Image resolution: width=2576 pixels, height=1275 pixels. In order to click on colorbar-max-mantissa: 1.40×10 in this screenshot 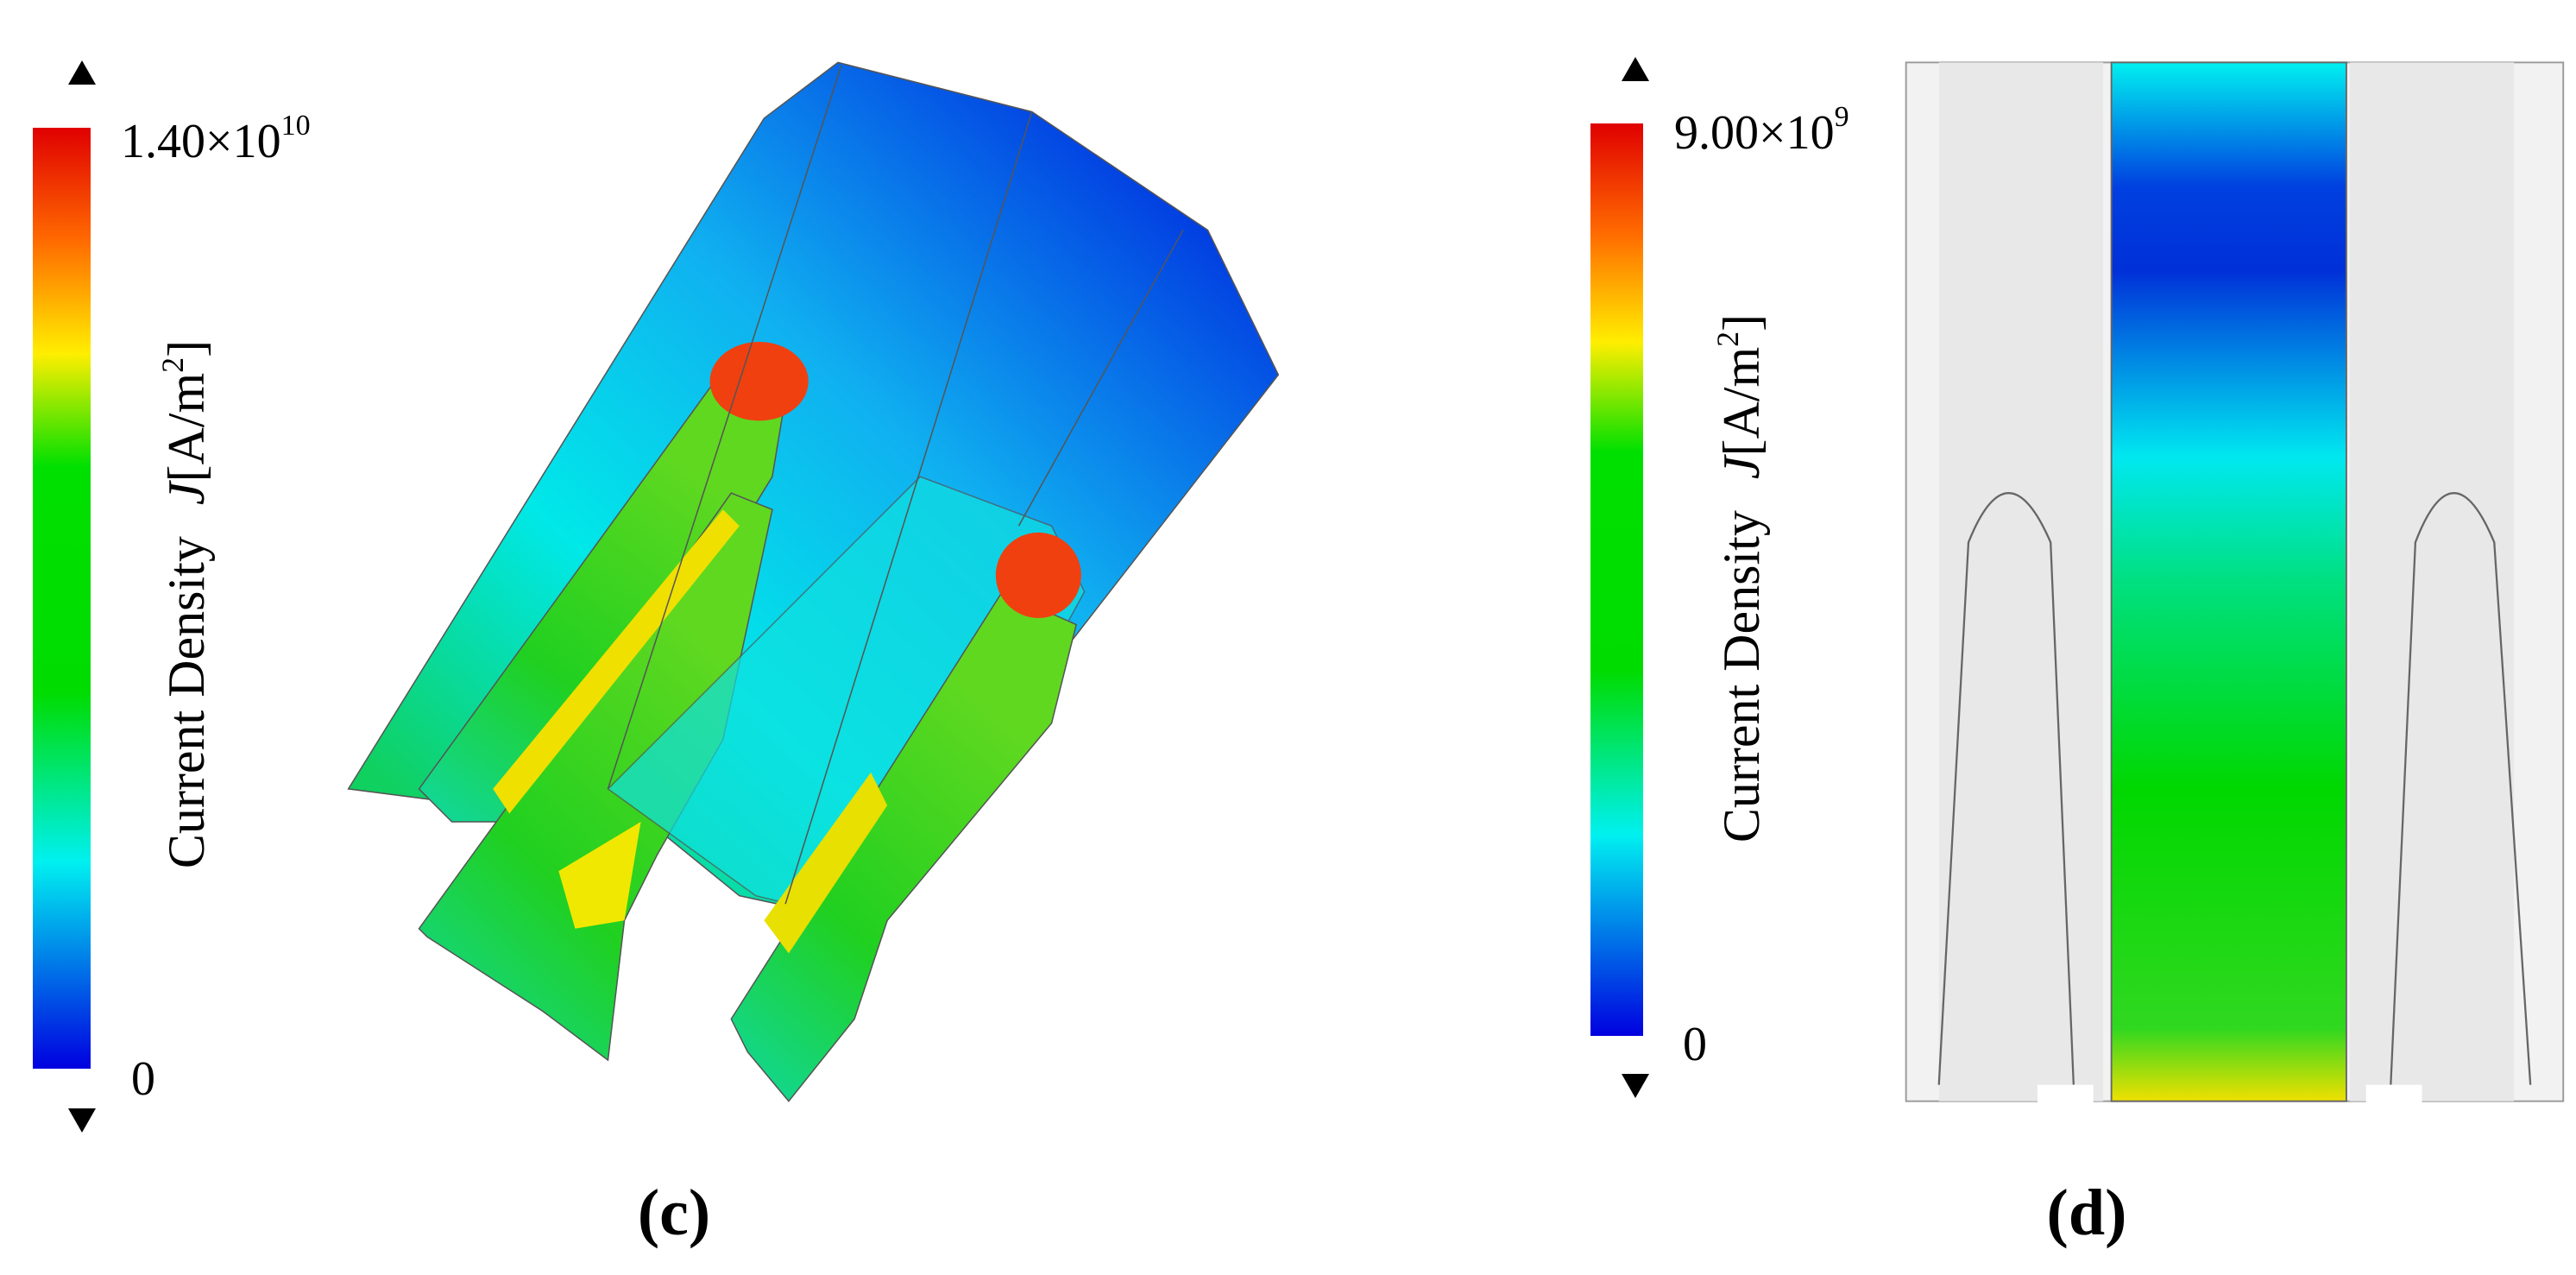, I will do `click(201, 141)`.